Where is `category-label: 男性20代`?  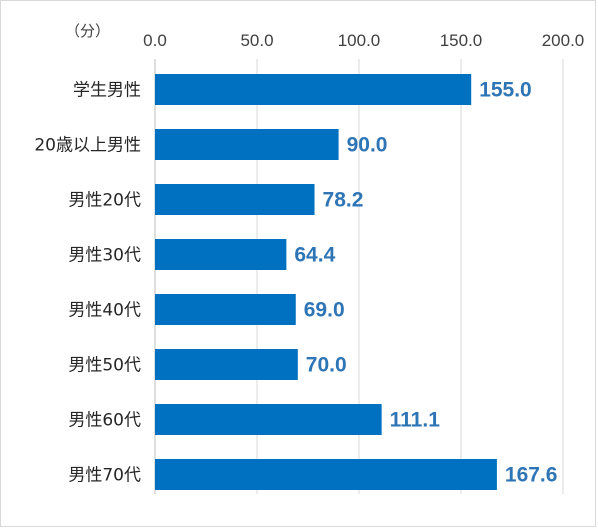 category-label: 男性20代 is located at coordinates (104, 201).